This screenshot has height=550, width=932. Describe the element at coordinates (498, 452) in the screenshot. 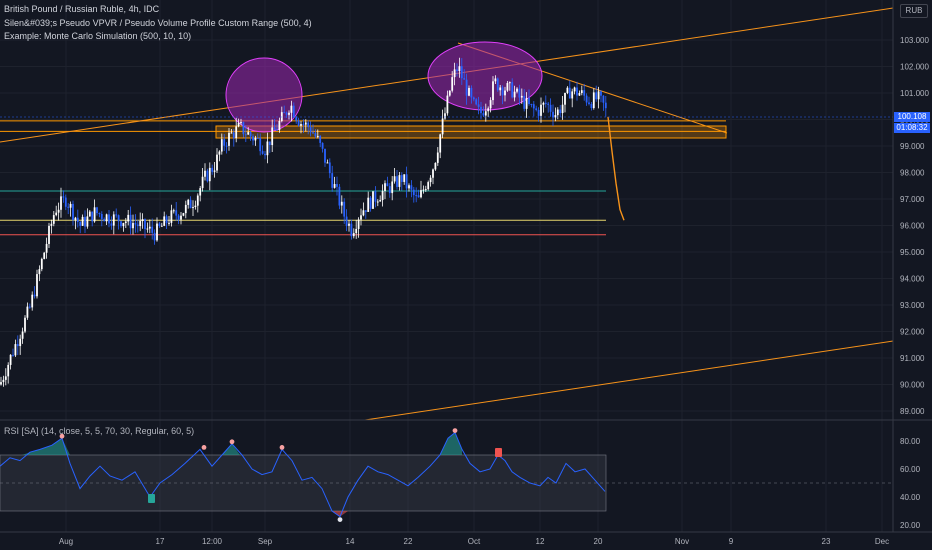

I see `rsi-bear-label` at that location.